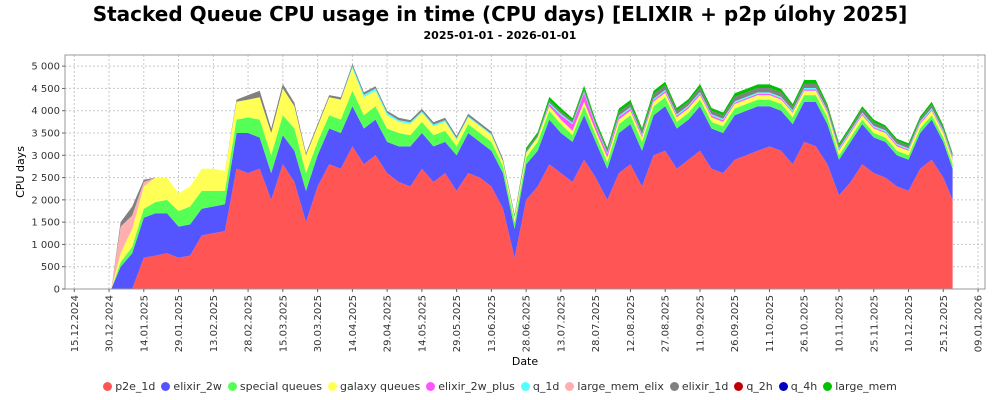 The image size is (1000, 400). I want to click on x-tick-label: 27.08.2025, so click(666, 323).